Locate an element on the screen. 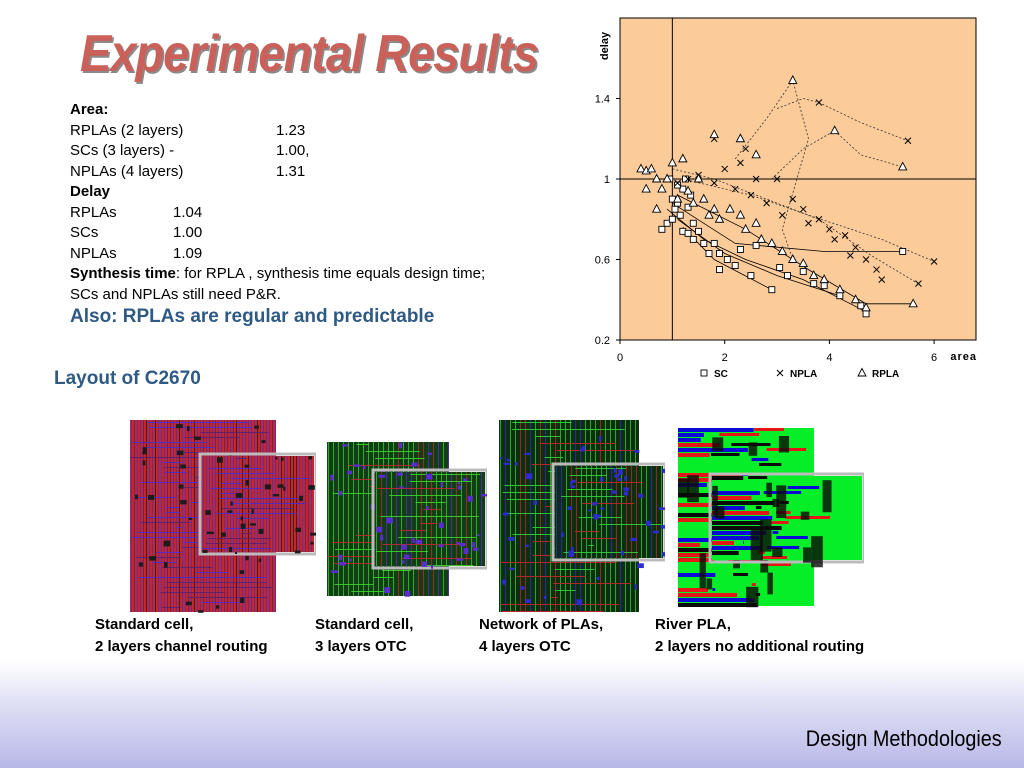 This screenshot has height=768, width=1024. caption-line-2: 3 layers OTC is located at coordinates (361, 646).